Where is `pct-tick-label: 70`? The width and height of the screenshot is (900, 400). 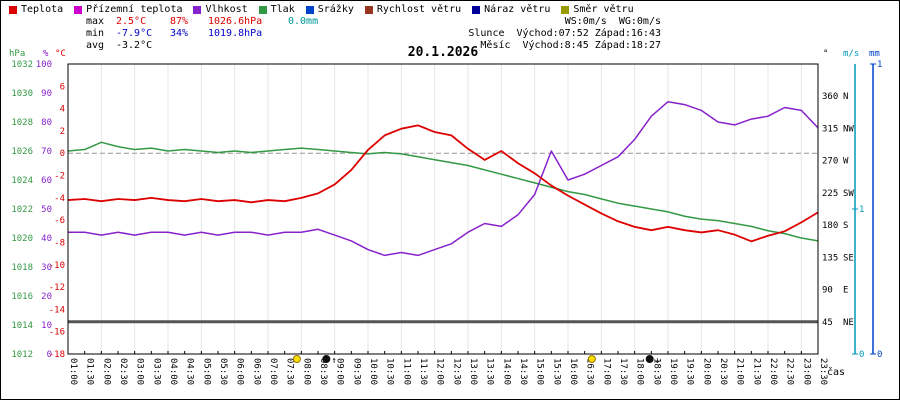
pct-tick-label: 70 is located at coordinates (46, 152).